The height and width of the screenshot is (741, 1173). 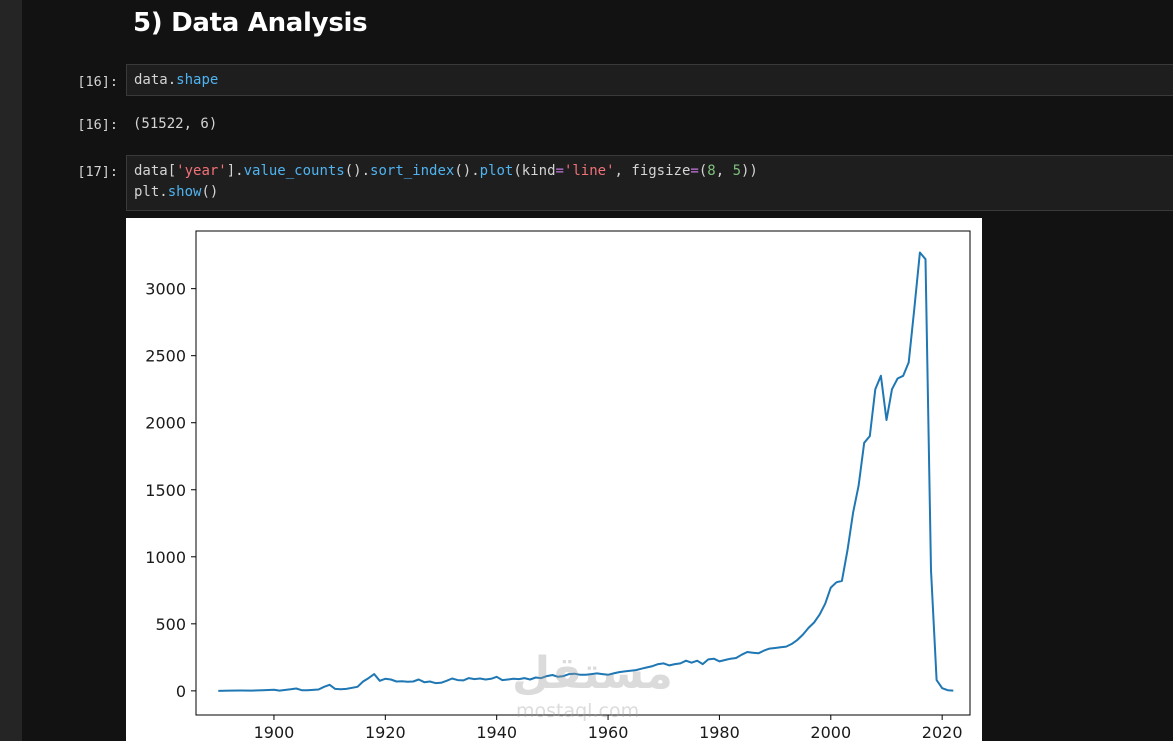 What do you see at coordinates (165, 423) in the screenshot?
I see `y-tick-label: 2000` at bounding box center [165, 423].